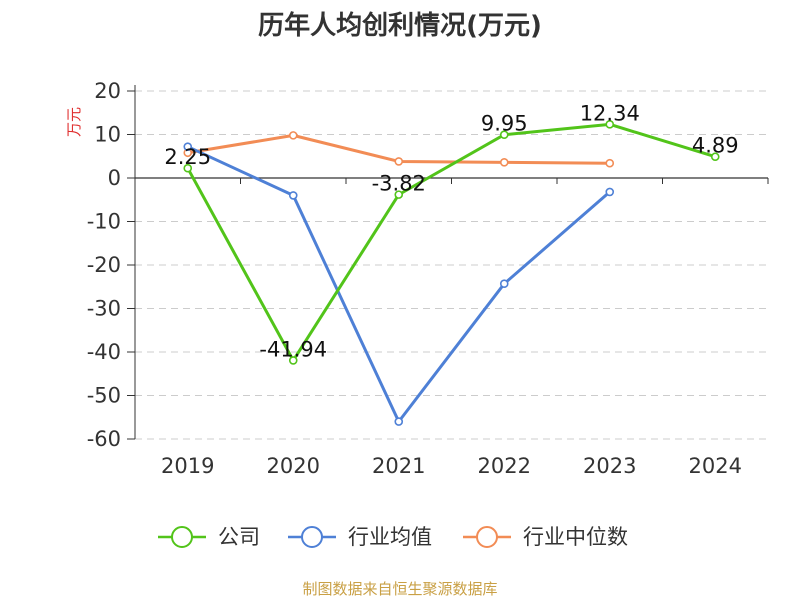 The height and width of the screenshot is (600, 800). Describe the element at coordinates (504, 466) in the screenshot. I see `x-tick-label: 2022` at that location.